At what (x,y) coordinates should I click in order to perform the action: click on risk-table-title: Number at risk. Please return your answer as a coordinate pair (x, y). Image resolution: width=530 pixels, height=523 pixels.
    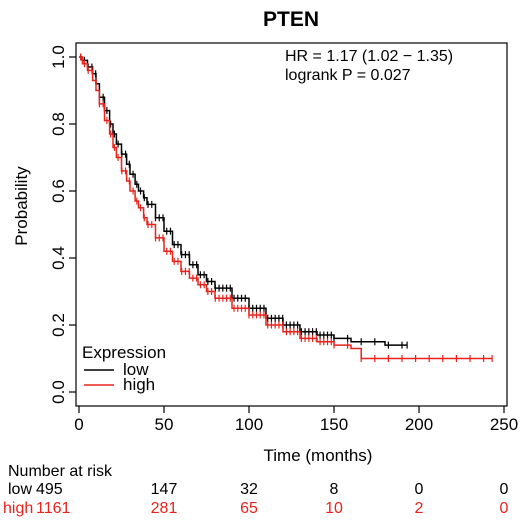
    Looking at the image, I should click on (60, 471).